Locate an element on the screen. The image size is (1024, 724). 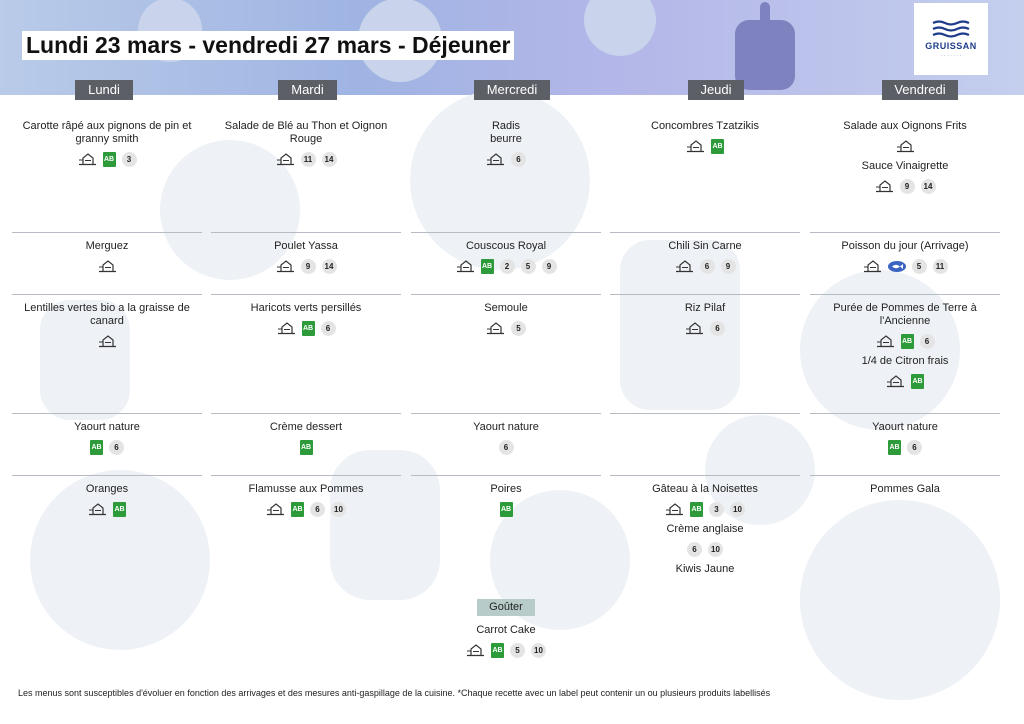
dish-name: Yaourt nature is located at coordinates (905, 427).